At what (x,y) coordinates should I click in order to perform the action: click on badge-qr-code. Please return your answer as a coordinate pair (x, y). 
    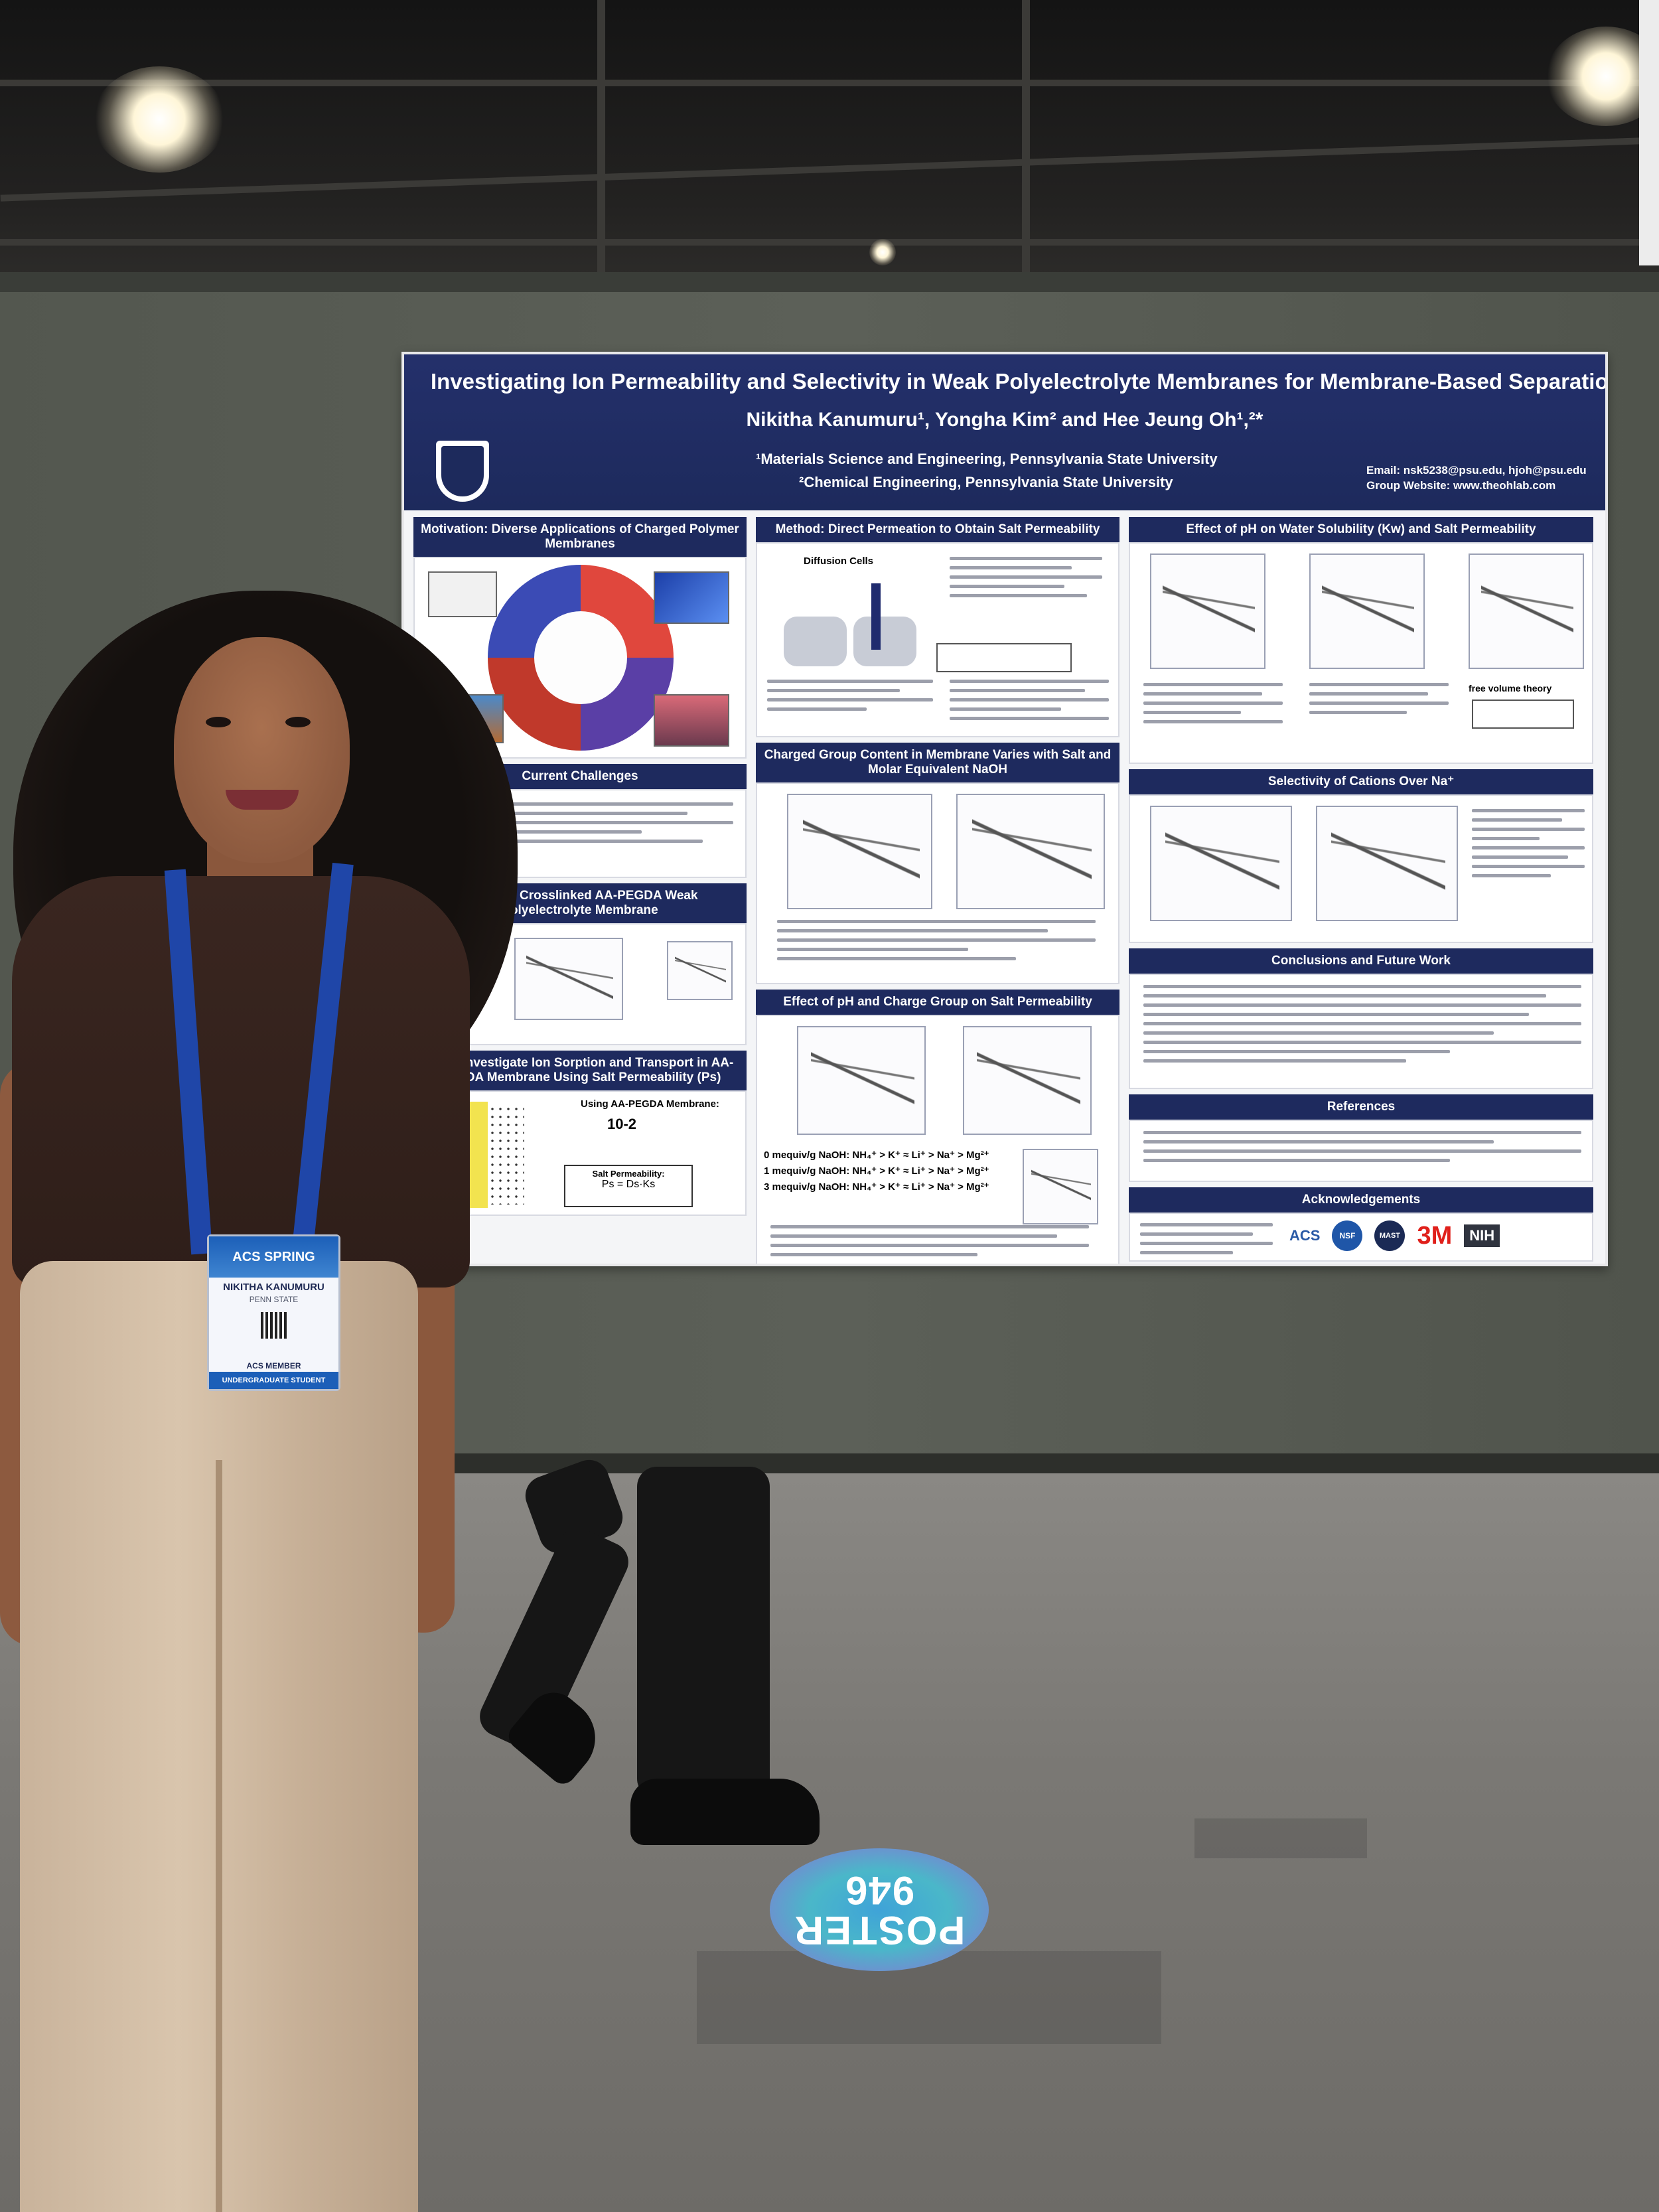
    Looking at the image, I should click on (273, 1325).